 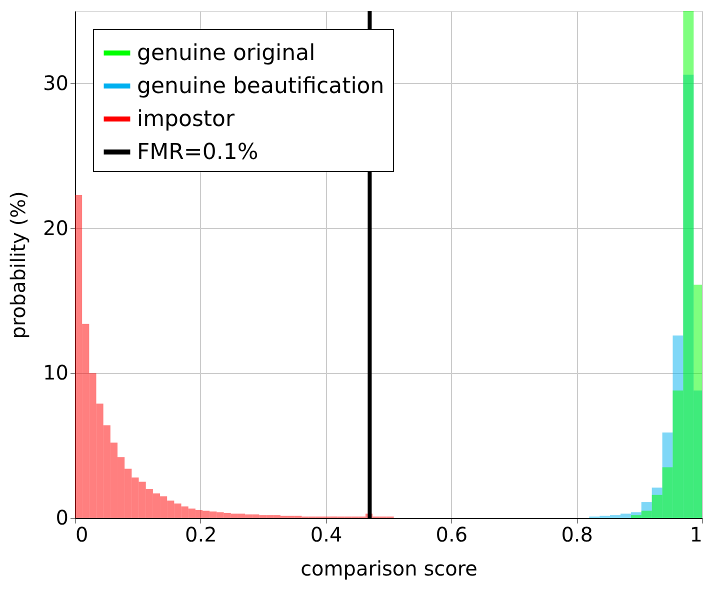 I want to click on y-tick-label: 20, so click(x=55, y=228).